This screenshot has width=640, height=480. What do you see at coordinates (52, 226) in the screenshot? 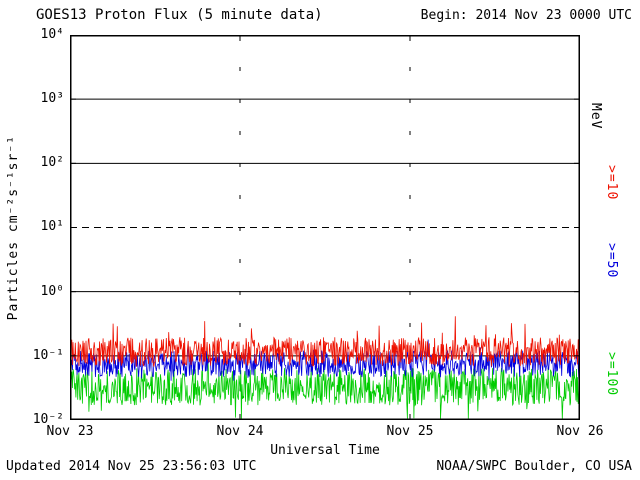
I see `y-tick: 10¹` at bounding box center [52, 226].